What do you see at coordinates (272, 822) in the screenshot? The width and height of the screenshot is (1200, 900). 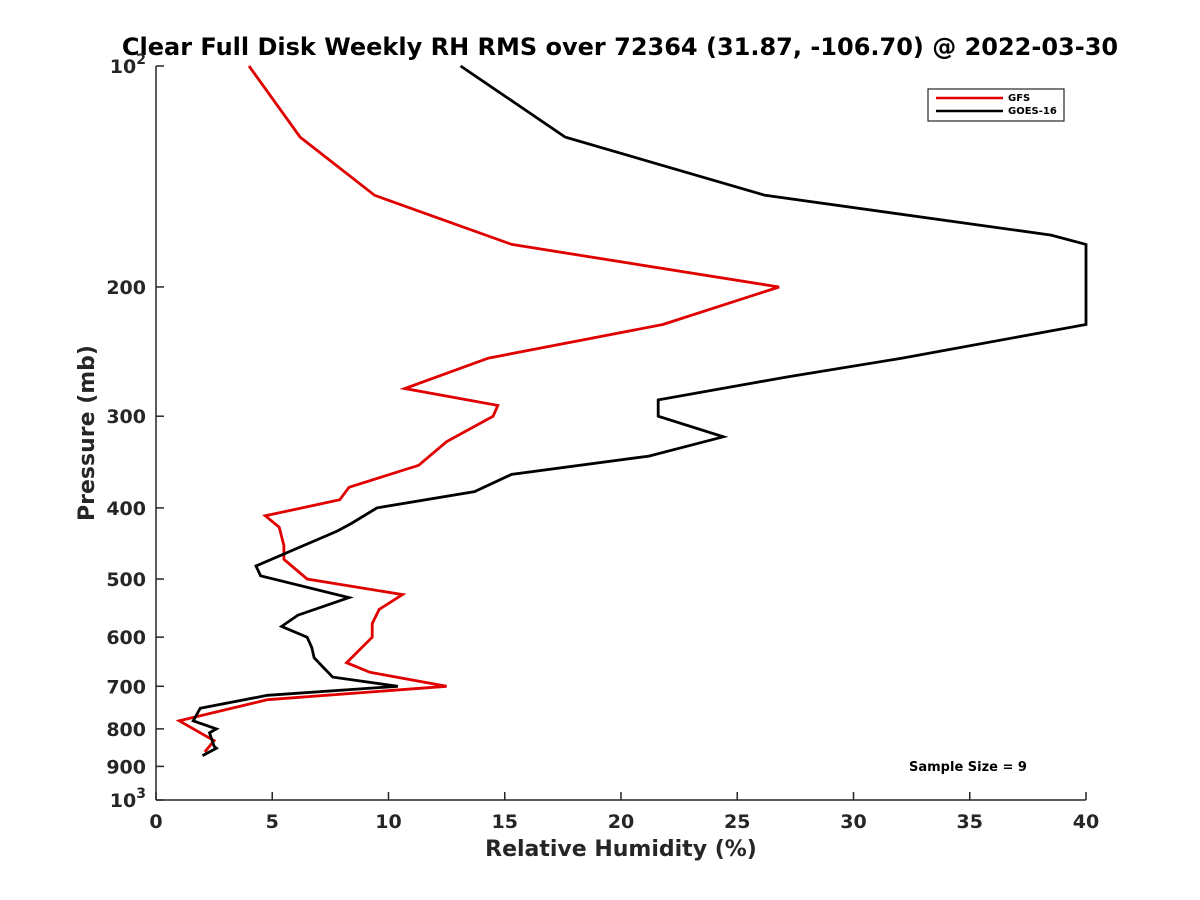 I see `x-tick-label: 5` at bounding box center [272, 822].